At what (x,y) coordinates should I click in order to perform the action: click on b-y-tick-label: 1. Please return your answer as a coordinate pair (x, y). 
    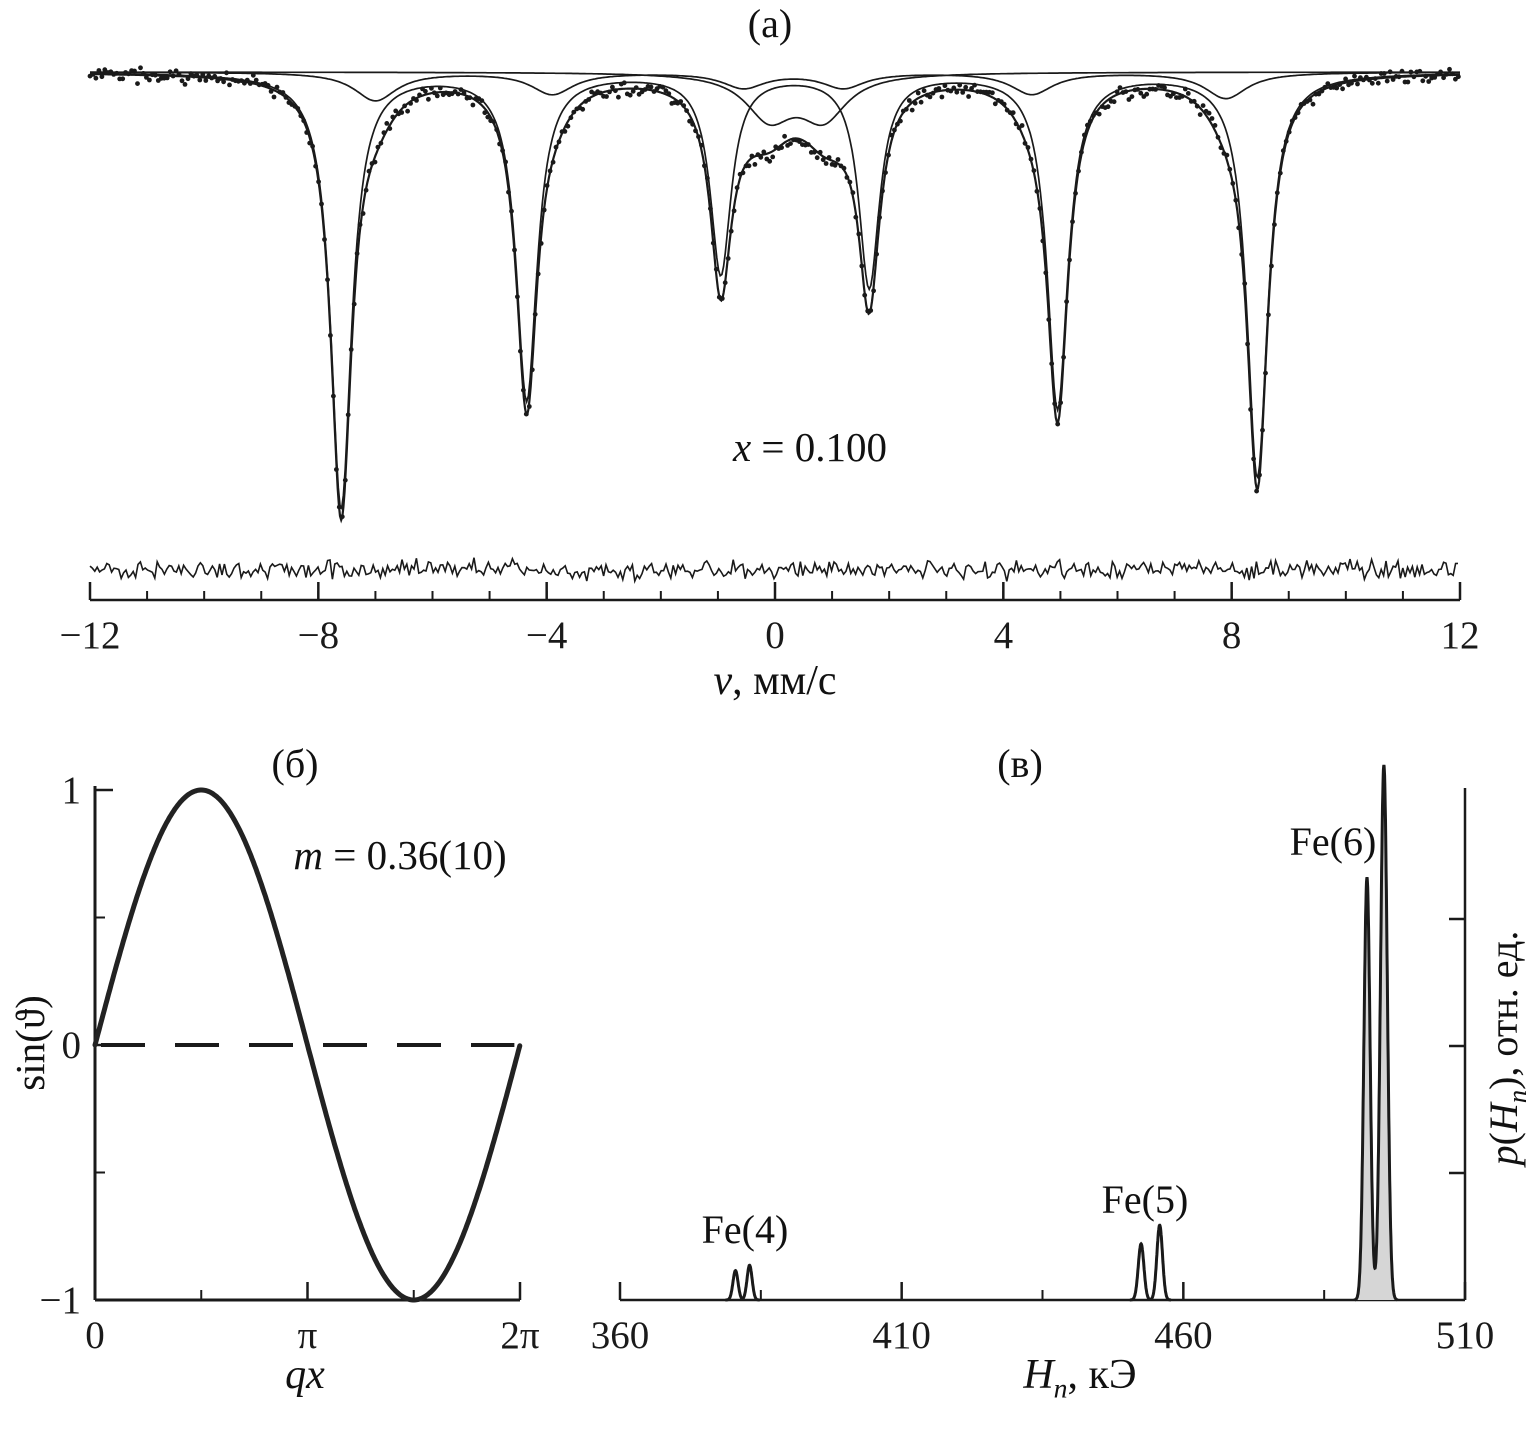
    Looking at the image, I should click on (72, 790).